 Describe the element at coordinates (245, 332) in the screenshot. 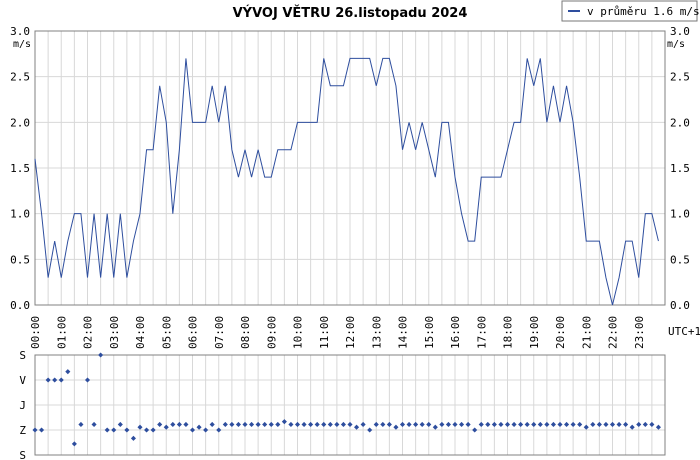

I see `x-tick-label: 08:00` at that location.